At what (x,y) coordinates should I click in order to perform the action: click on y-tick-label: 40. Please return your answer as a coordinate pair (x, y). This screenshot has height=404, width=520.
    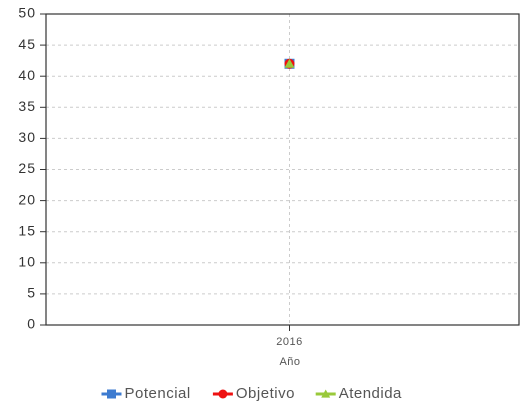
    Looking at the image, I should click on (27, 75).